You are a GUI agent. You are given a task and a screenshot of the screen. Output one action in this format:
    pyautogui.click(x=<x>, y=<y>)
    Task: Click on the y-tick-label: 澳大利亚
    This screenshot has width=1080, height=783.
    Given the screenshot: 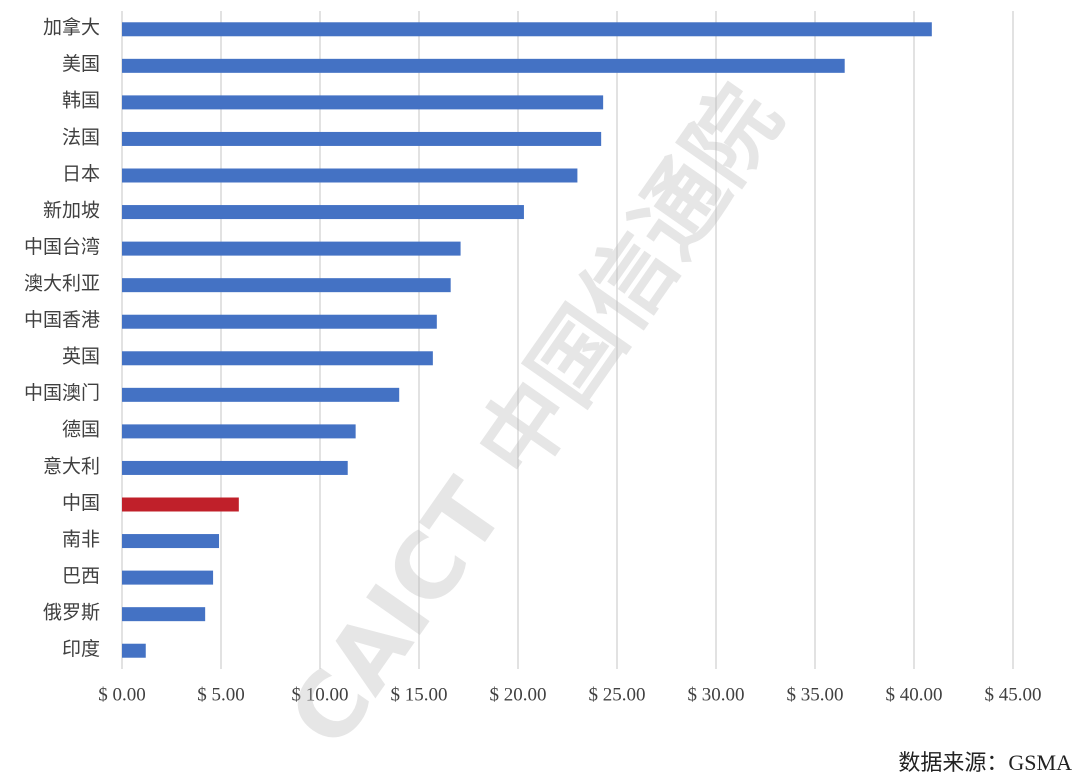 What is the action you would take?
    pyautogui.click(x=62, y=284)
    